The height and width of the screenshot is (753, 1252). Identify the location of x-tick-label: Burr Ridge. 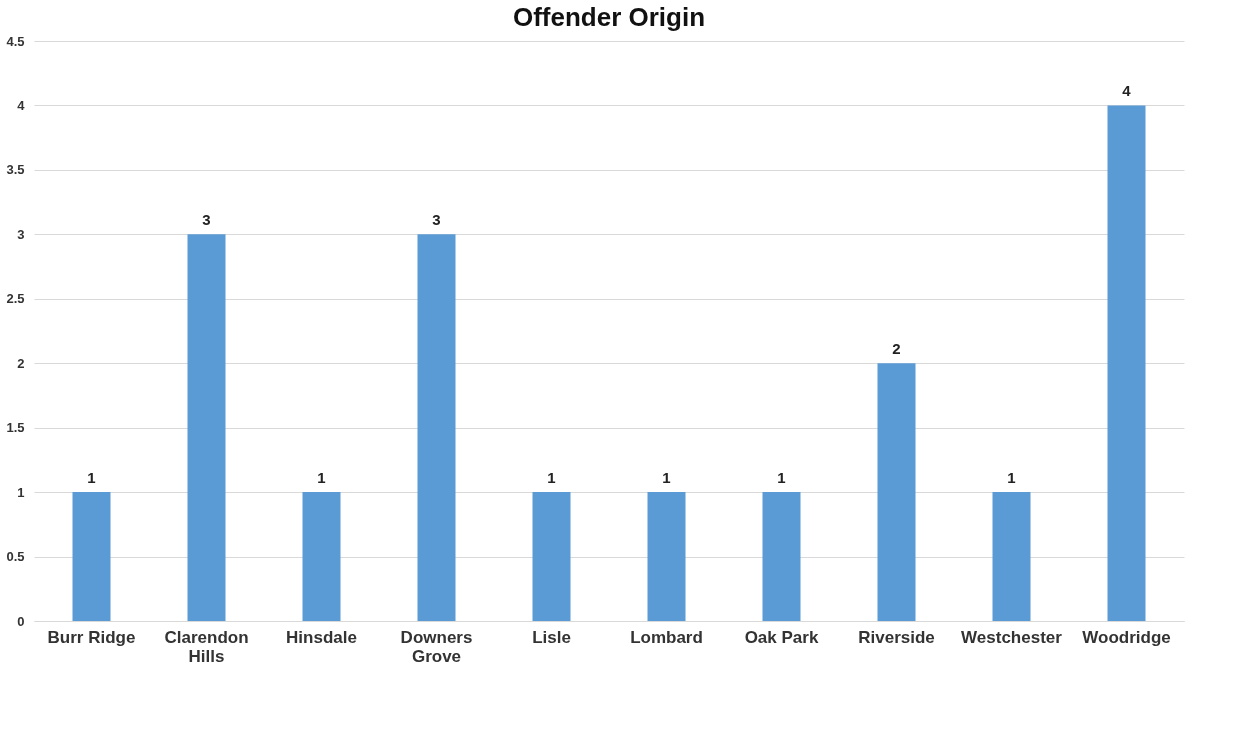
(91, 637).